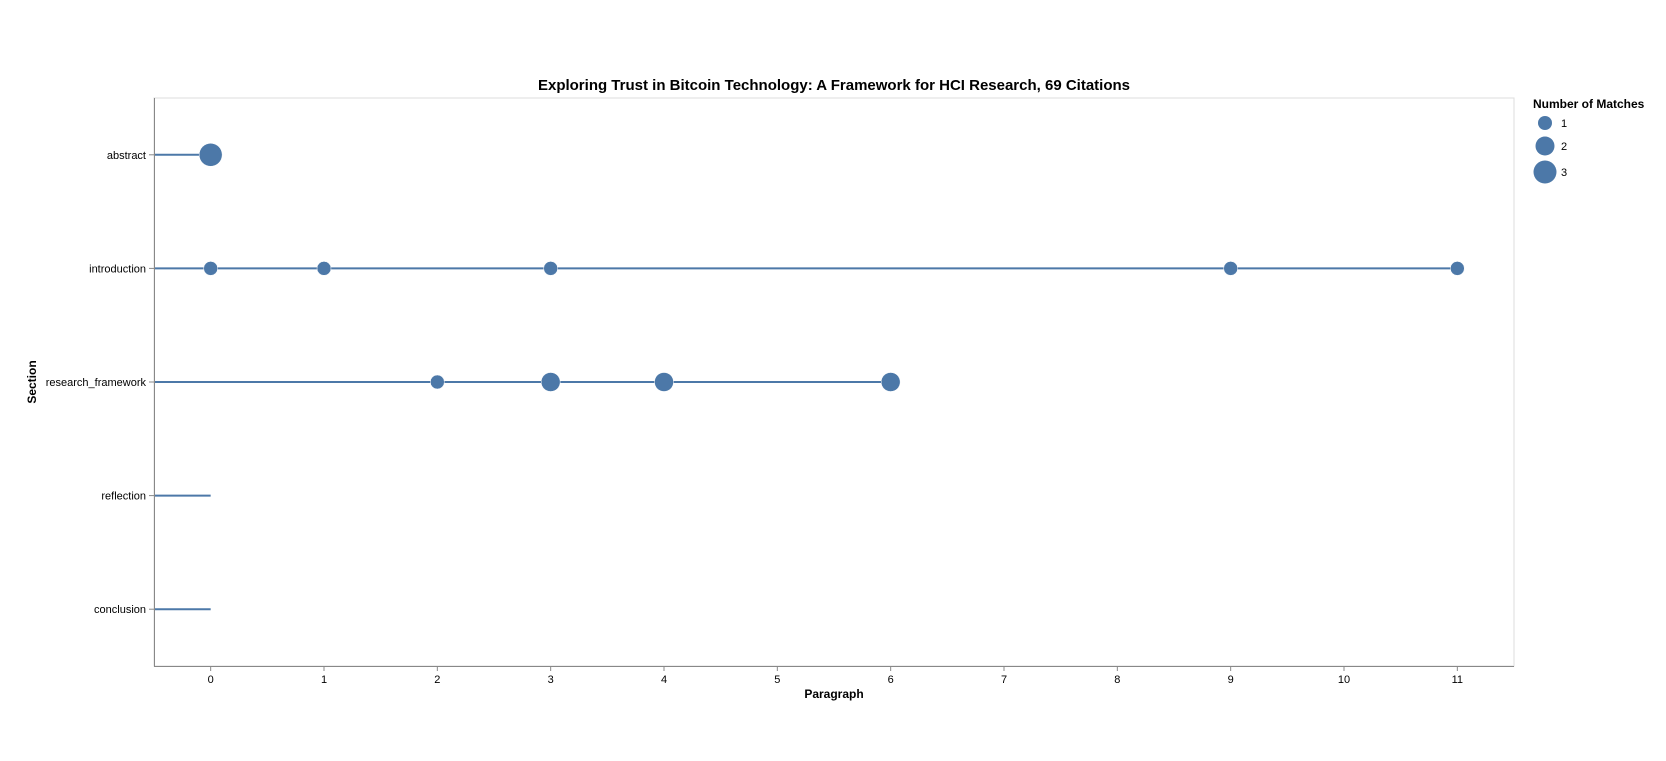 The height and width of the screenshot is (761, 1666). What do you see at coordinates (833, 694) in the screenshot?
I see `x-axis-title: Paragraph` at bounding box center [833, 694].